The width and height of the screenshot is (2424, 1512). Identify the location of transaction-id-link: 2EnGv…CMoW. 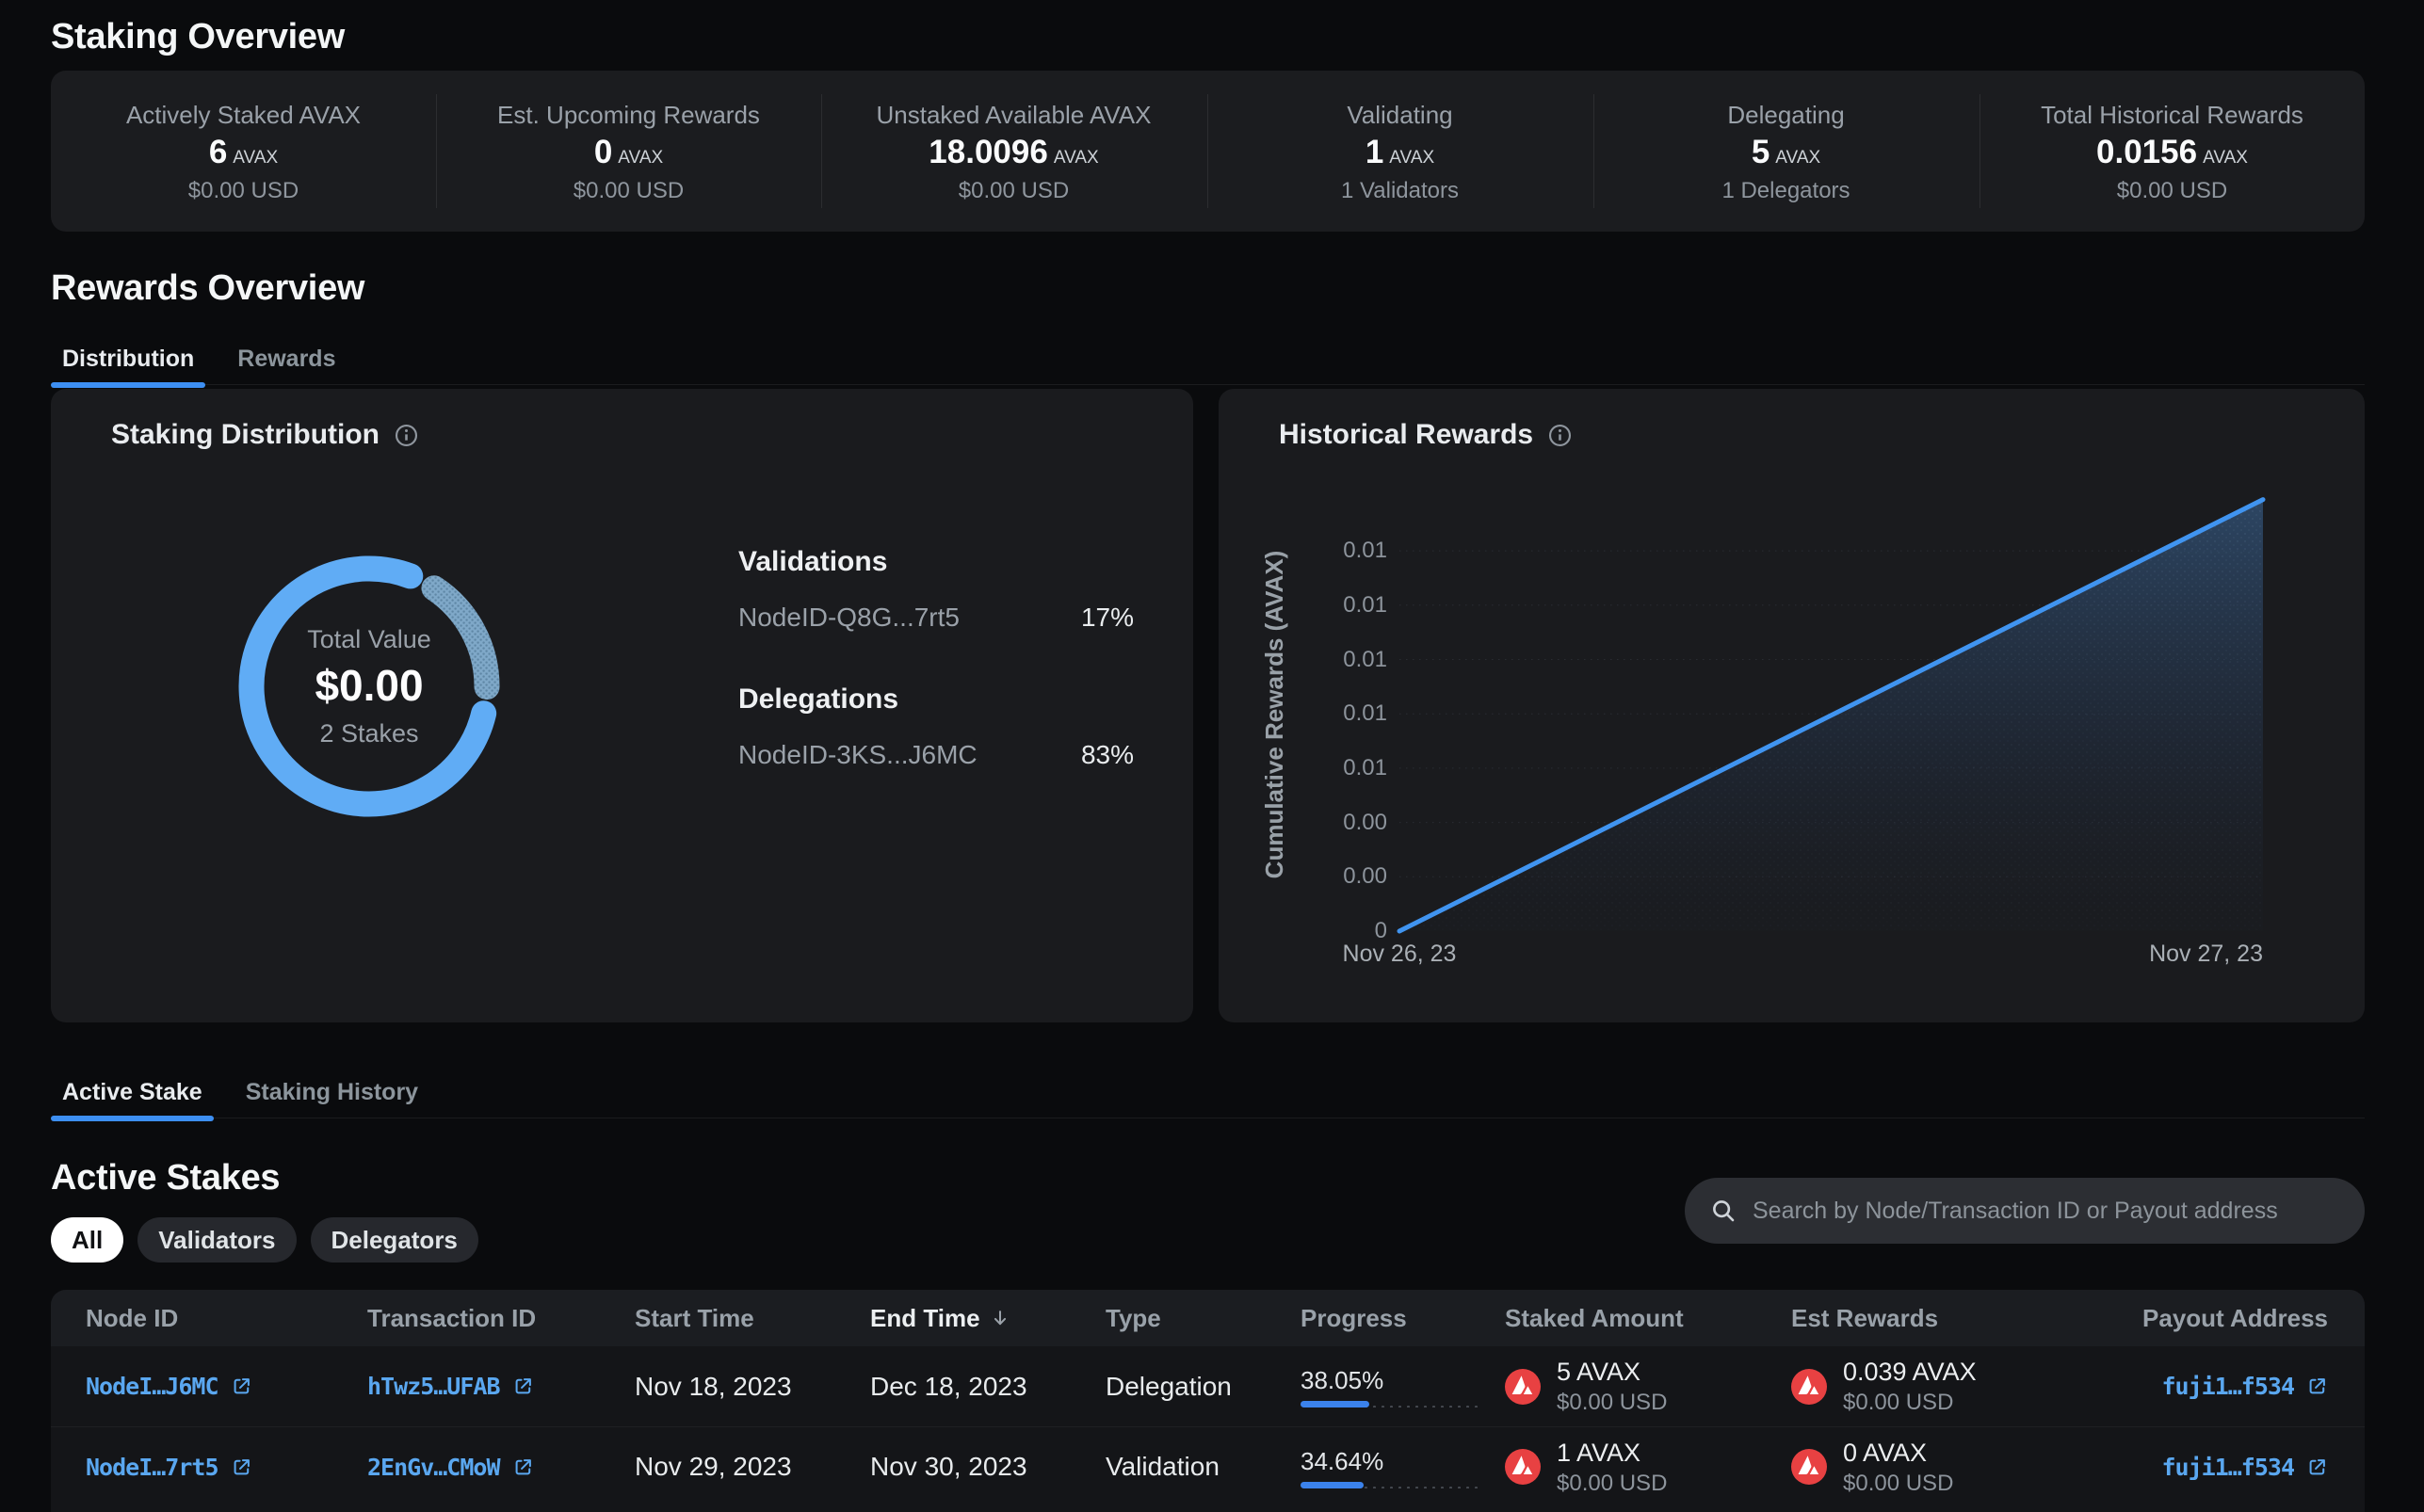
(501, 1467).